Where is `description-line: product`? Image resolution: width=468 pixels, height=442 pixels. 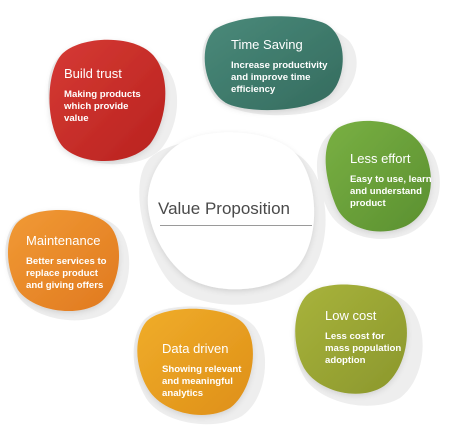 description-line: product is located at coordinates (368, 203).